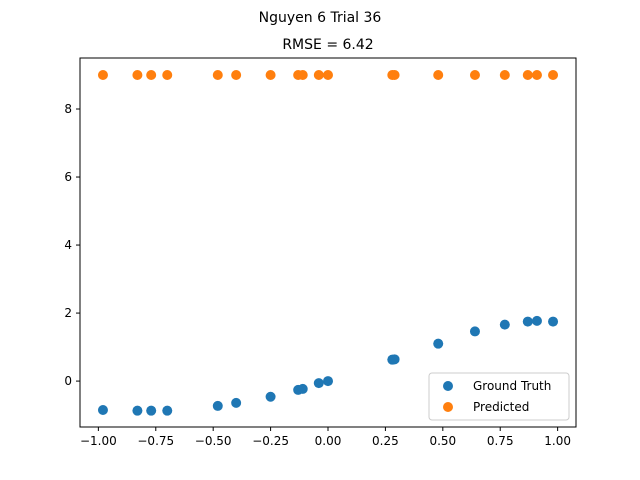  I want to click on y-tick-label: 2, so click(68, 313).